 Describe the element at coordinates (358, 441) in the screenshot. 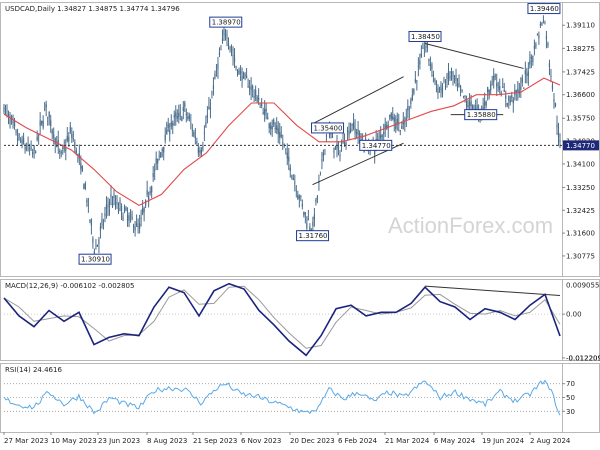

I see `x-tick-label: 6 Feb 2024` at that location.